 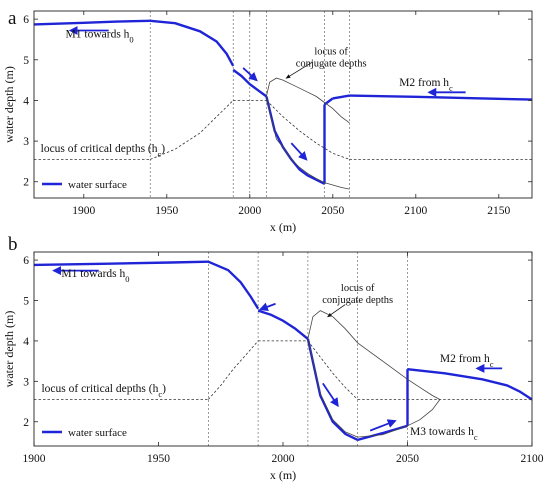 What do you see at coordinates (26, 20) in the screenshot?
I see `panel-a-y-tick-label: 6` at bounding box center [26, 20].